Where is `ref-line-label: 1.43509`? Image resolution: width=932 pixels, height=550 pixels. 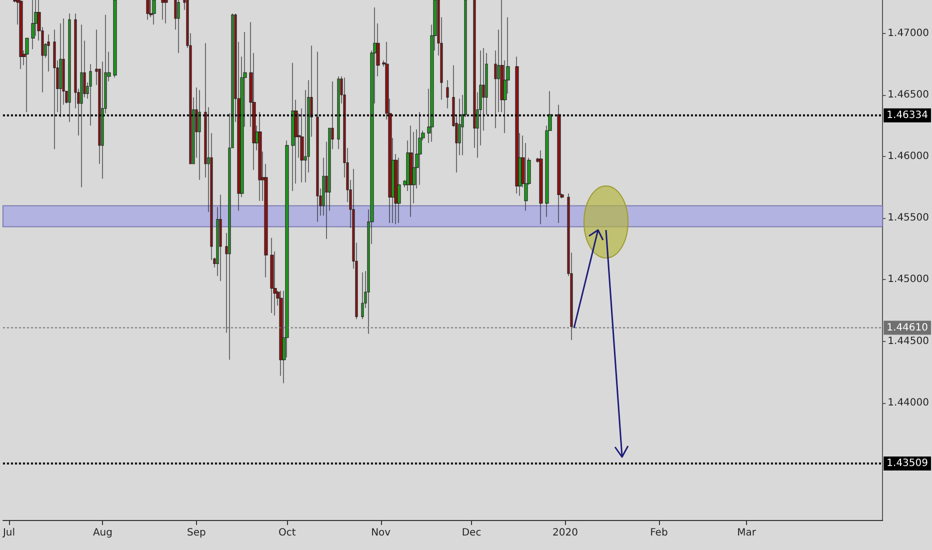 ref-line-label: 1.43509 is located at coordinates (907, 463).